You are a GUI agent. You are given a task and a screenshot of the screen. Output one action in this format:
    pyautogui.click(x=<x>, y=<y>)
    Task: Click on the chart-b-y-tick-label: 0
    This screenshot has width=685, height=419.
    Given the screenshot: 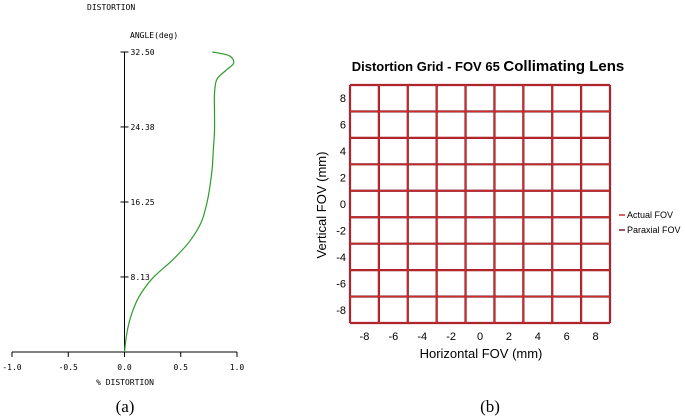 What is the action you would take?
    pyautogui.click(x=343, y=205)
    